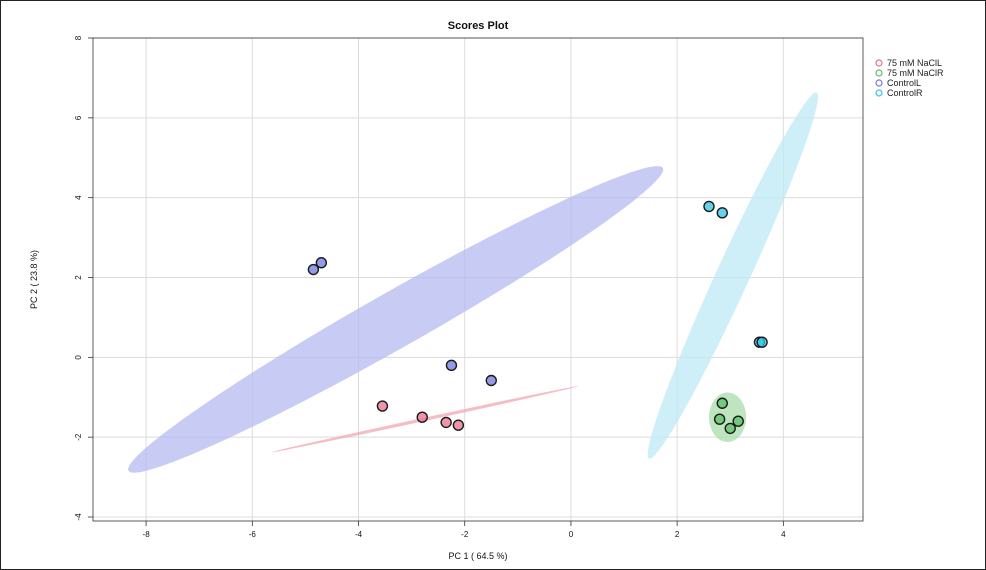 This screenshot has height=570, width=986. Describe the element at coordinates (147, 534) in the screenshot. I see `x-tick-label: -8` at that location.